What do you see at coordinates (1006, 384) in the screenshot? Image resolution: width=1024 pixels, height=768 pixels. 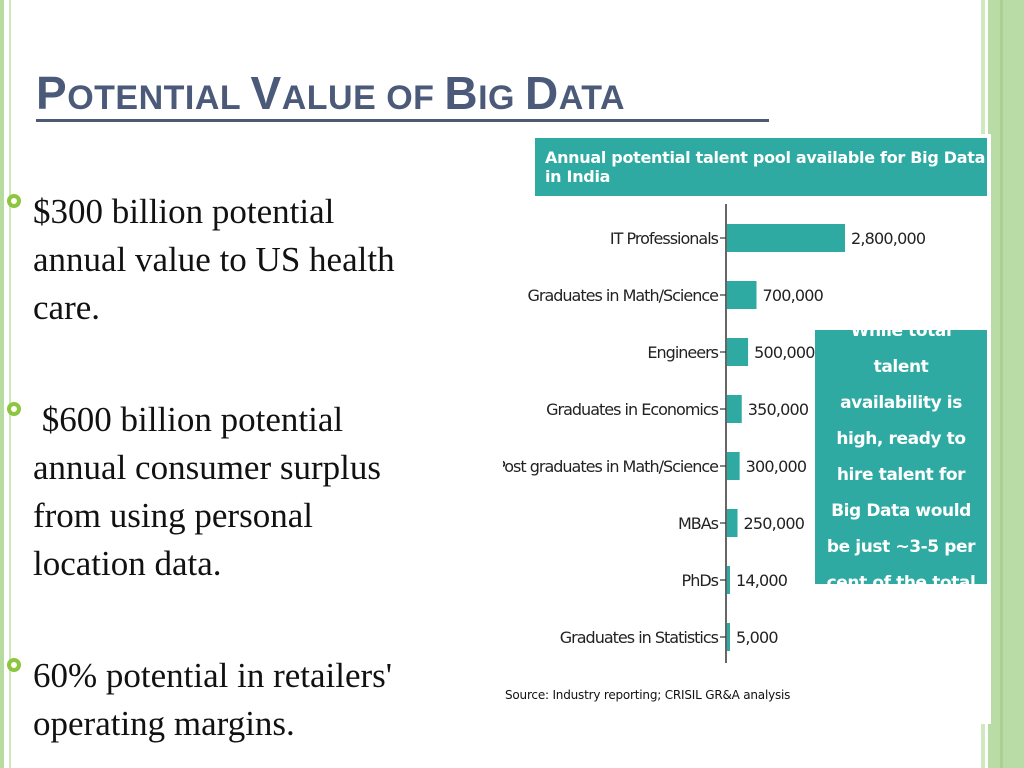 I see `right-border-band` at bounding box center [1006, 384].